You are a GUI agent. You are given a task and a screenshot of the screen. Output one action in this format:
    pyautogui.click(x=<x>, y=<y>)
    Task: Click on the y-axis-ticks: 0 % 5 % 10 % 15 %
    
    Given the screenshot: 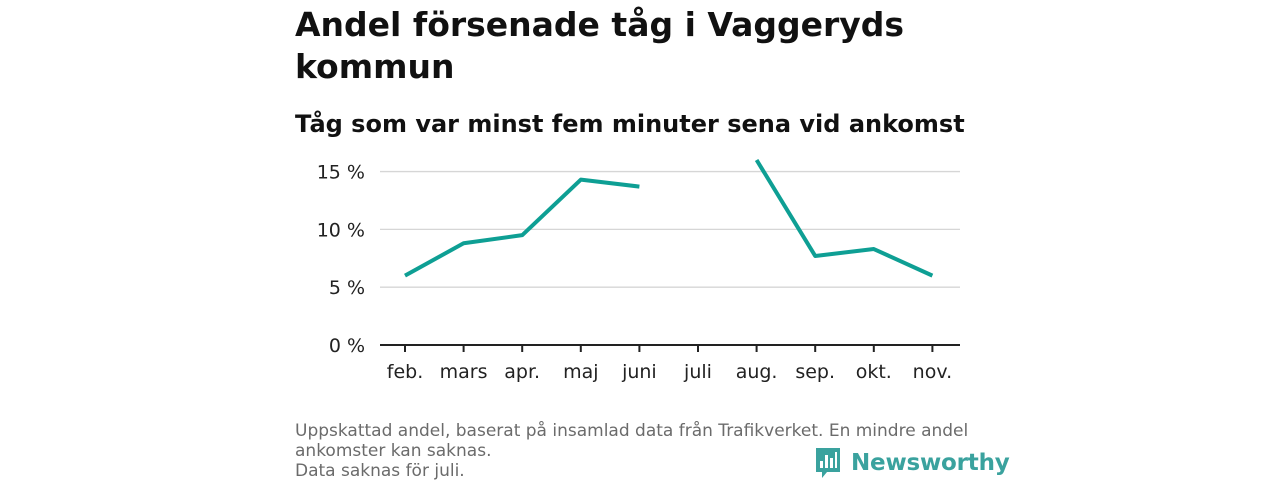 What is the action you would take?
    pyautogui.click(x=341, y=259)
    